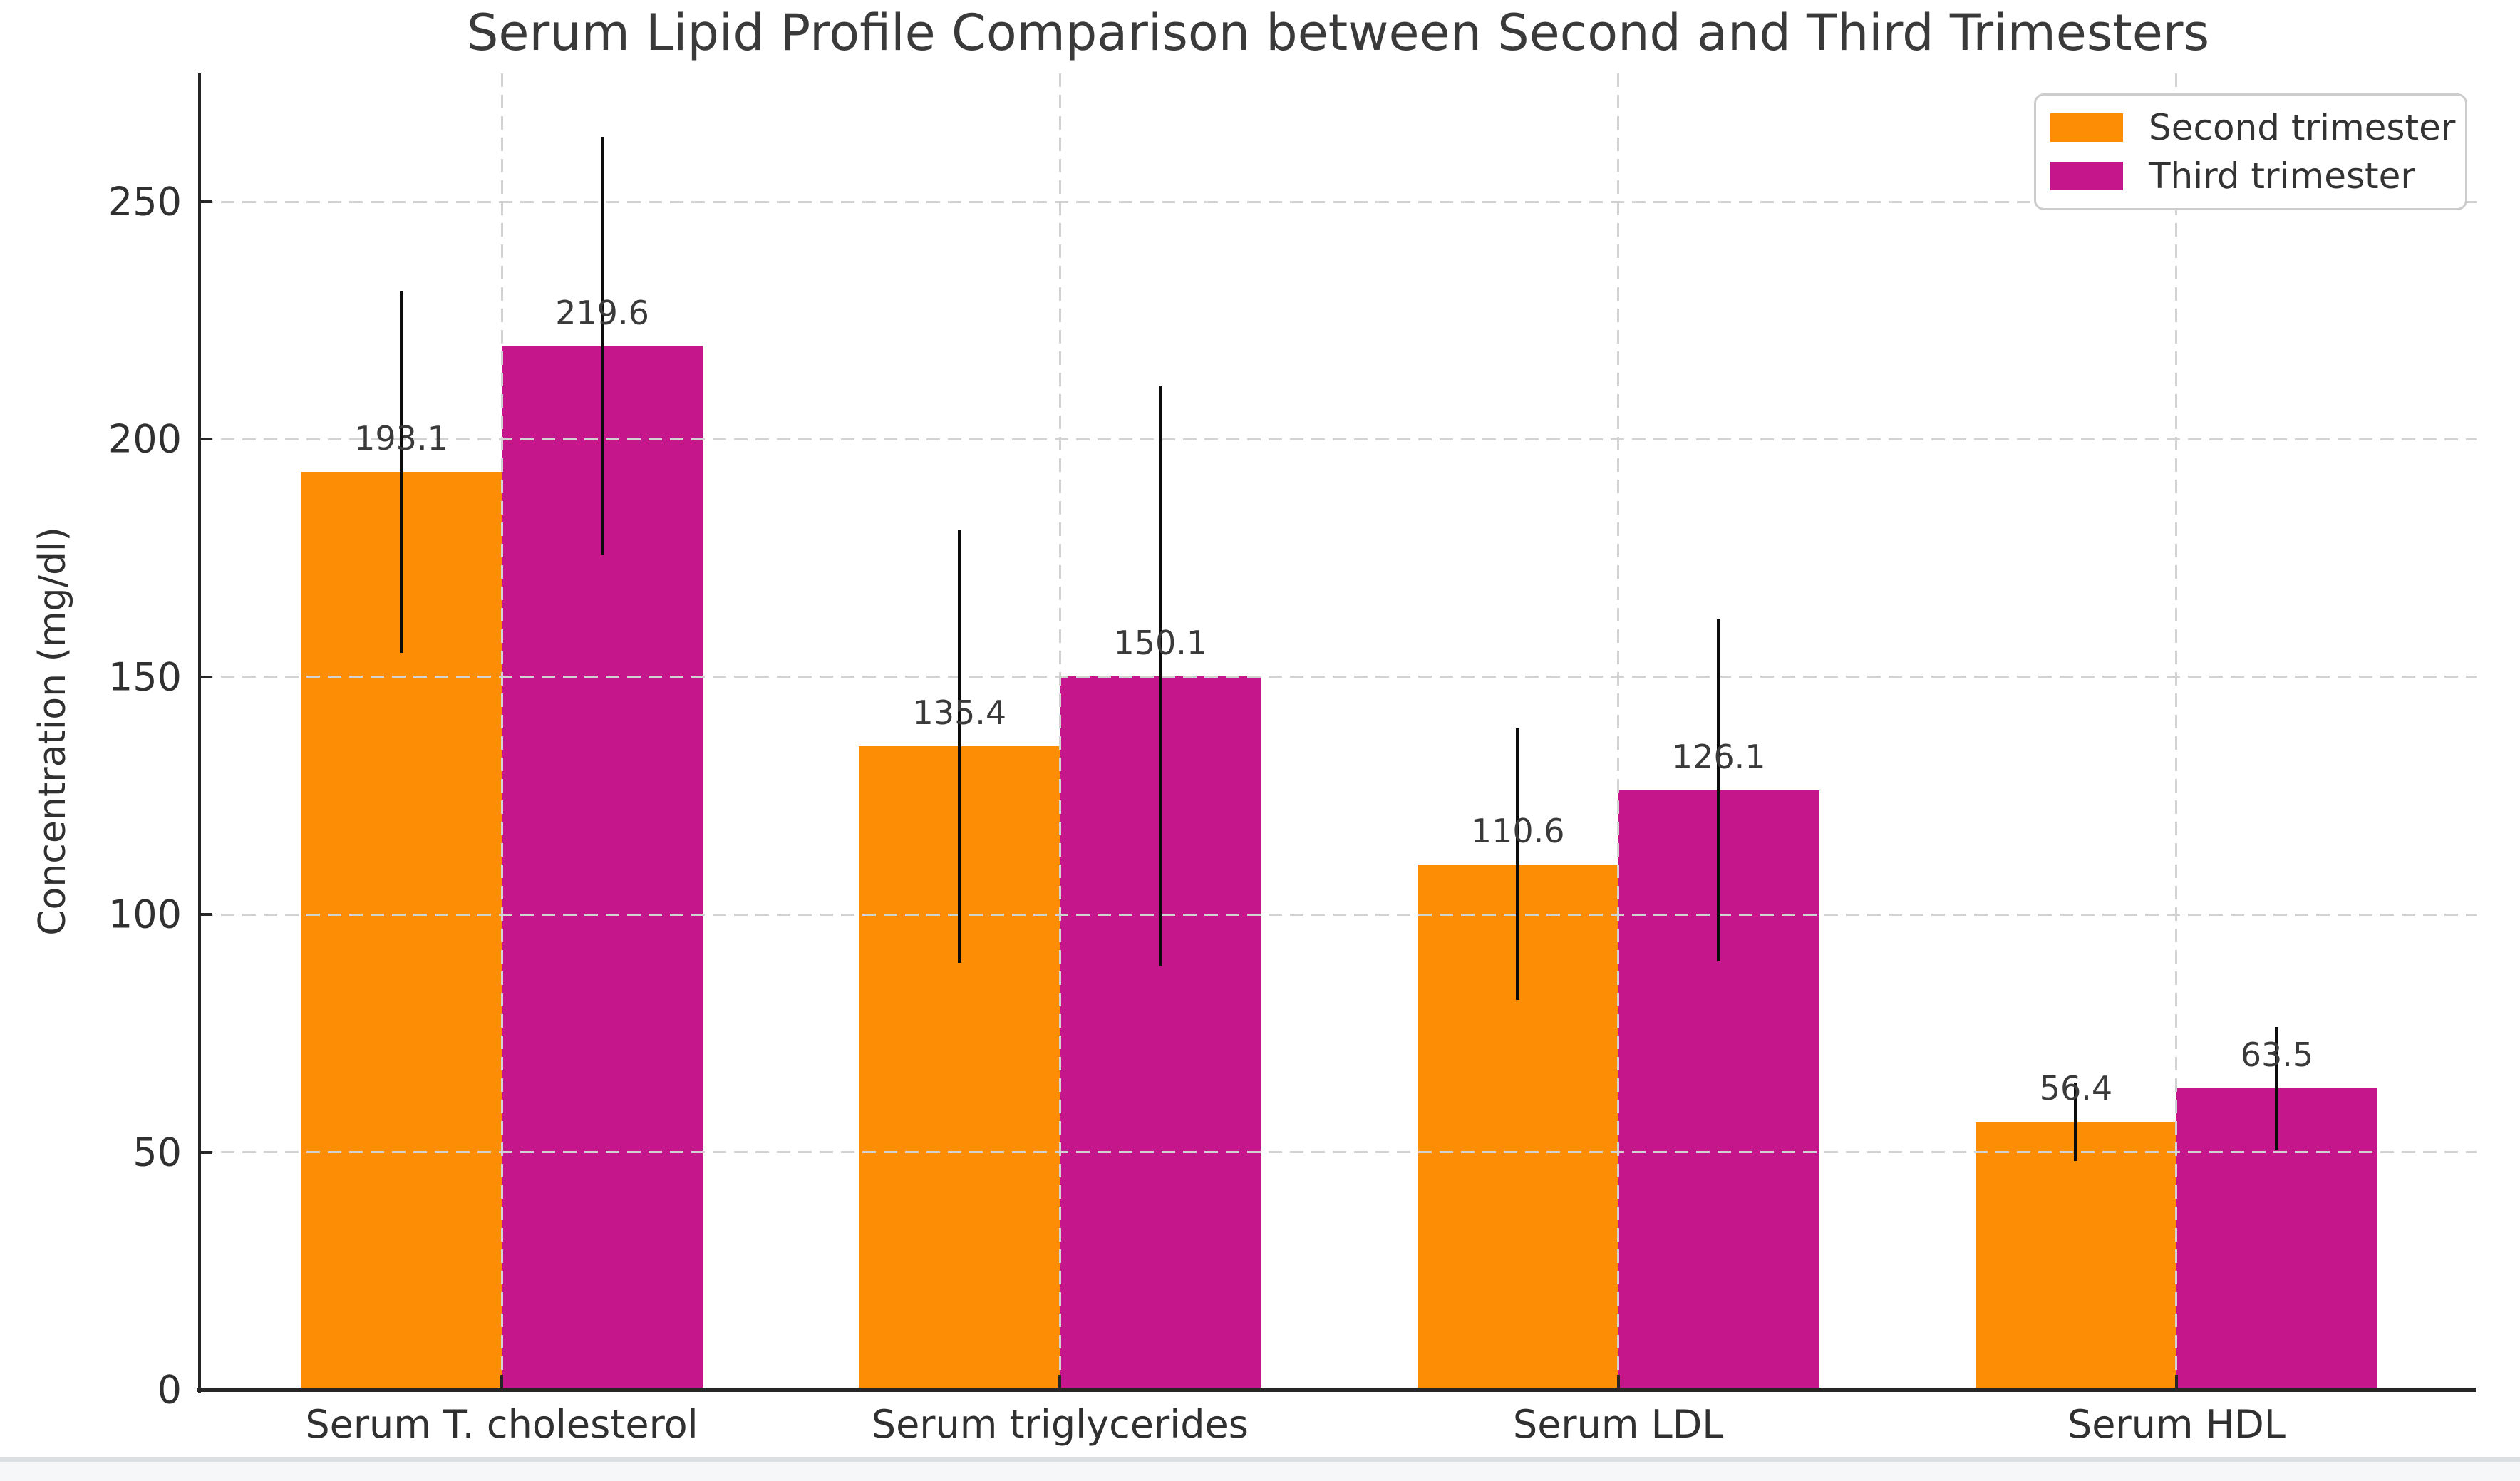  I want to click on value-label: 110.6, so click(1517, 830).